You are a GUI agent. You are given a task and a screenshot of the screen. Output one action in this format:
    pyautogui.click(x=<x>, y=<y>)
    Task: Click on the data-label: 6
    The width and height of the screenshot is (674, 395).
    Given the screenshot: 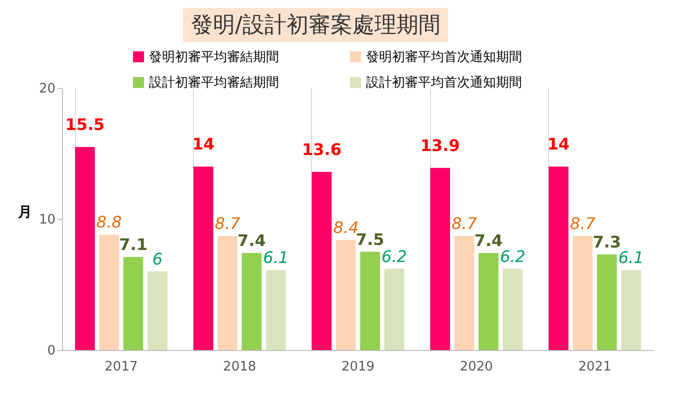 What is the action you would take?
    pyautogui.click(x=157, y=258)
    